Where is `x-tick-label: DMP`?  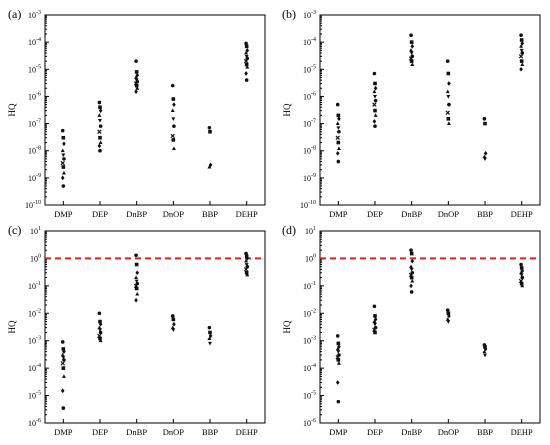 x-tick-label: DMP is located at coordinates (338, 432).